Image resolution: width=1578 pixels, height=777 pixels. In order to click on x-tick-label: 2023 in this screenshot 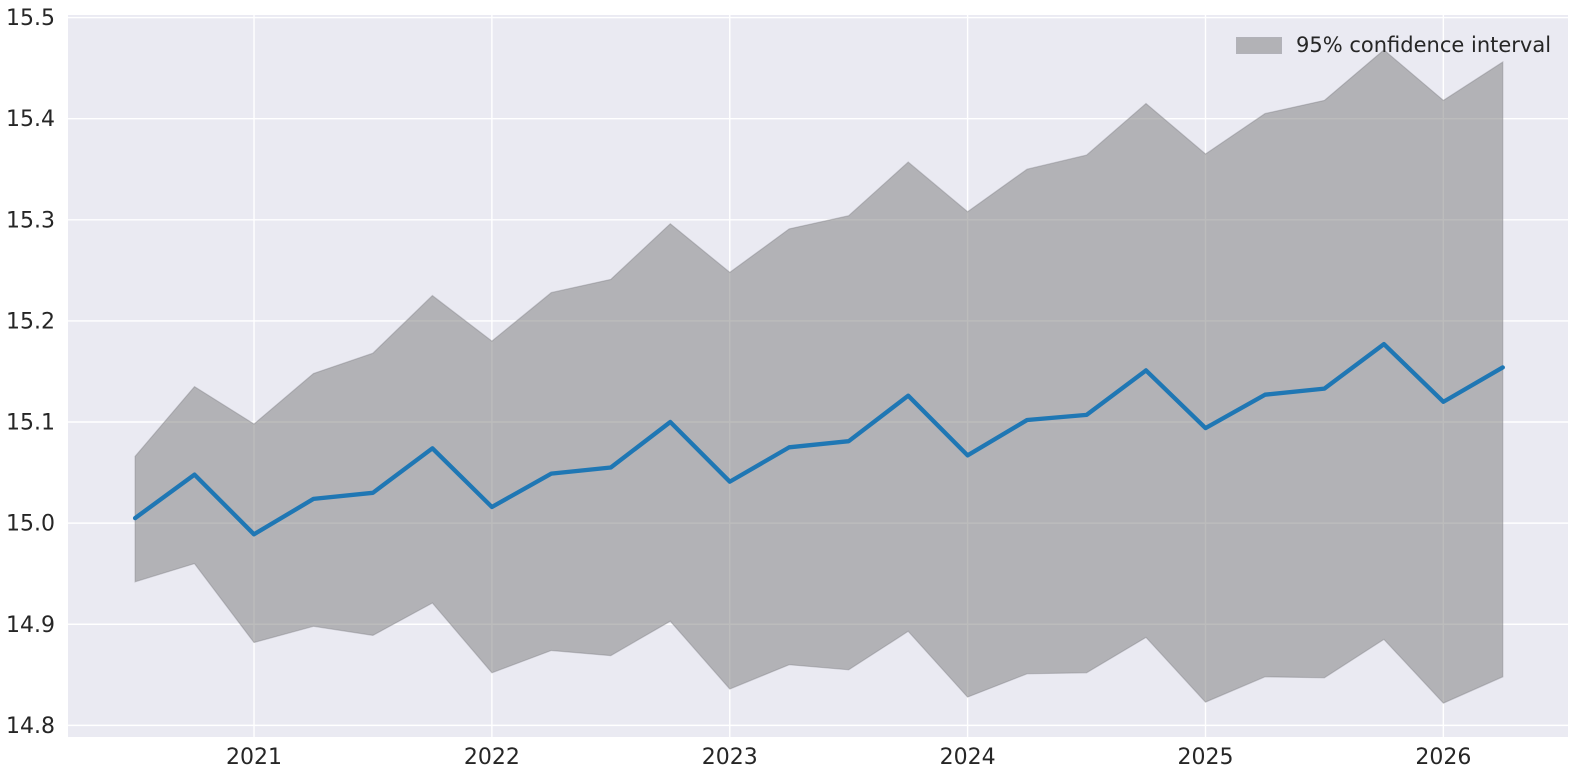, I will do `click(730, 757)`.